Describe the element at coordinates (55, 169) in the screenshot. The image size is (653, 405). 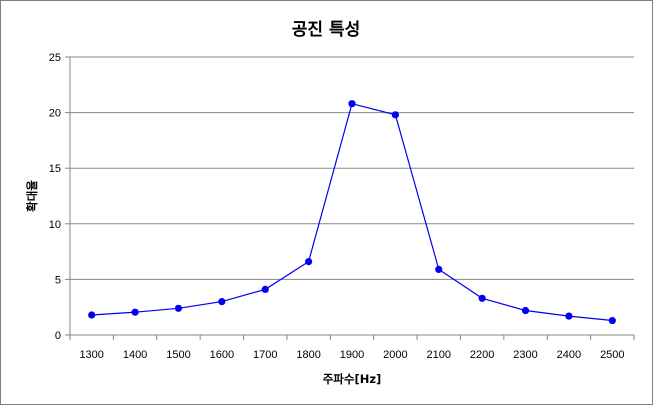
I see `y-tick-label: 15` at that location.